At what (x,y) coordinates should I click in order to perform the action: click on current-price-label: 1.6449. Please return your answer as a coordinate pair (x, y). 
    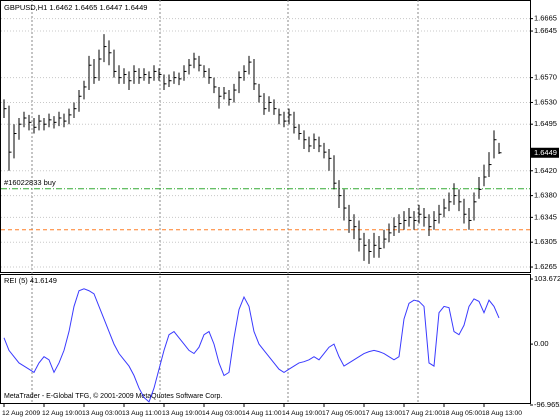
    Looking at the image, I should click on (545, 152).